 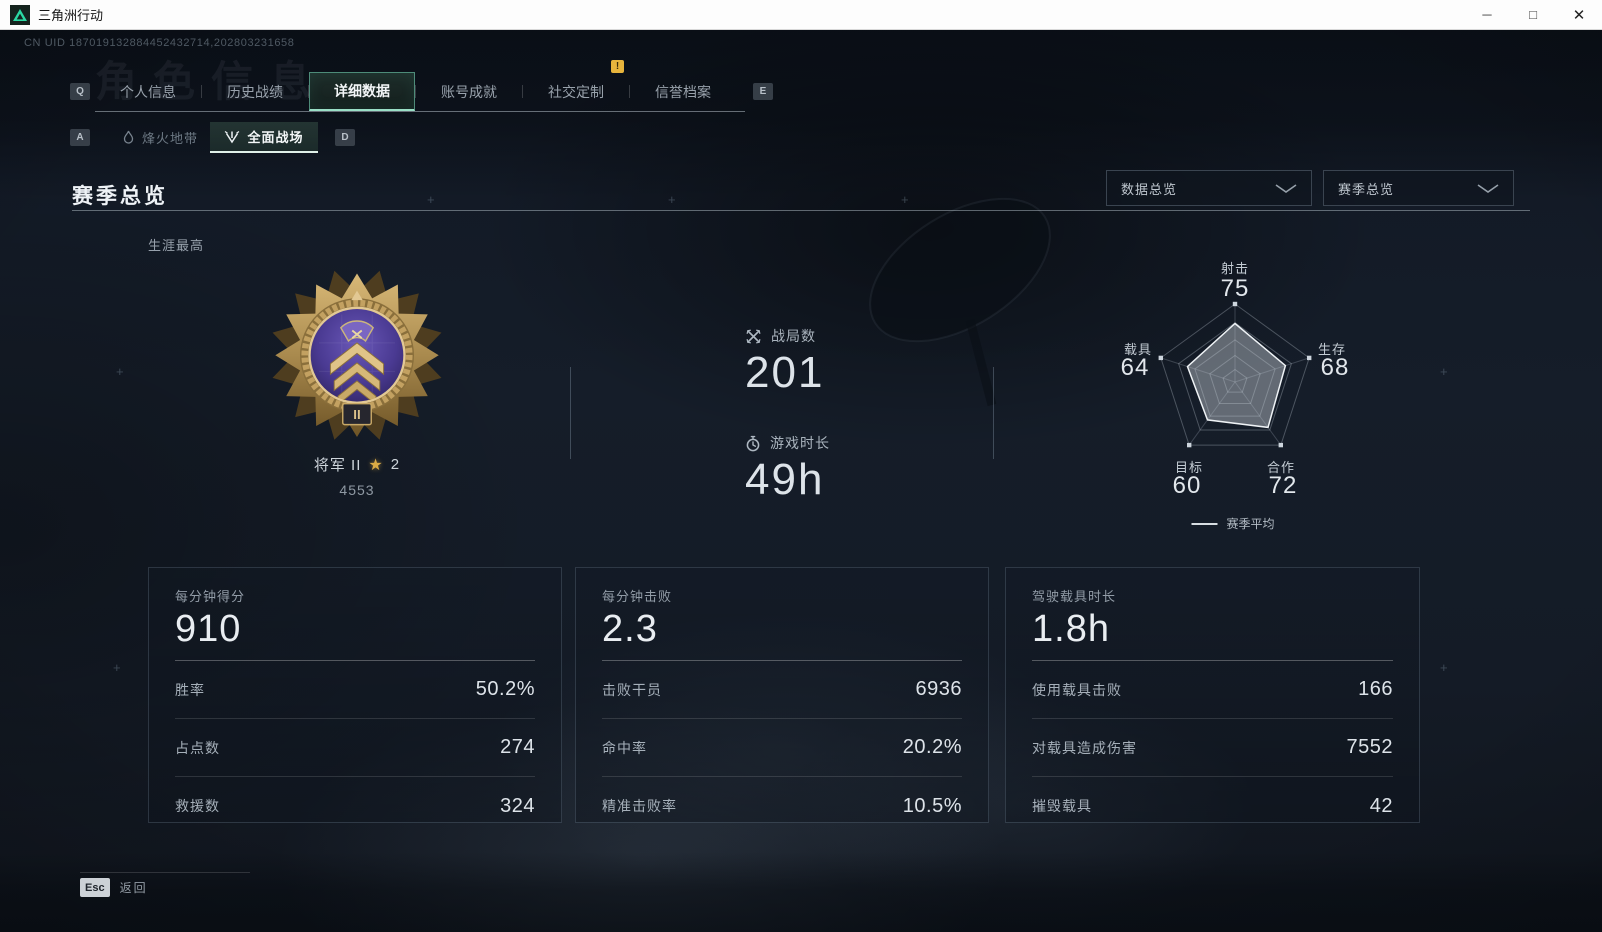 I want to click on dropdown-value: 数据总览, so click(x=1149, y=189).